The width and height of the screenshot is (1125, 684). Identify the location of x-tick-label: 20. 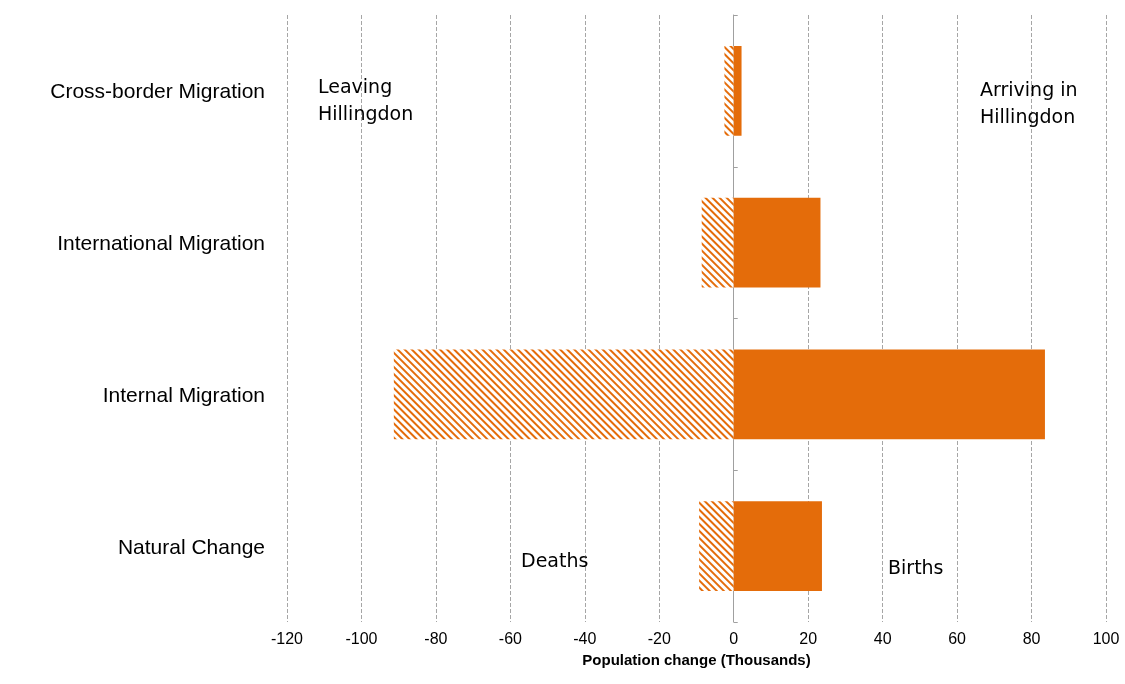
(808, 638).